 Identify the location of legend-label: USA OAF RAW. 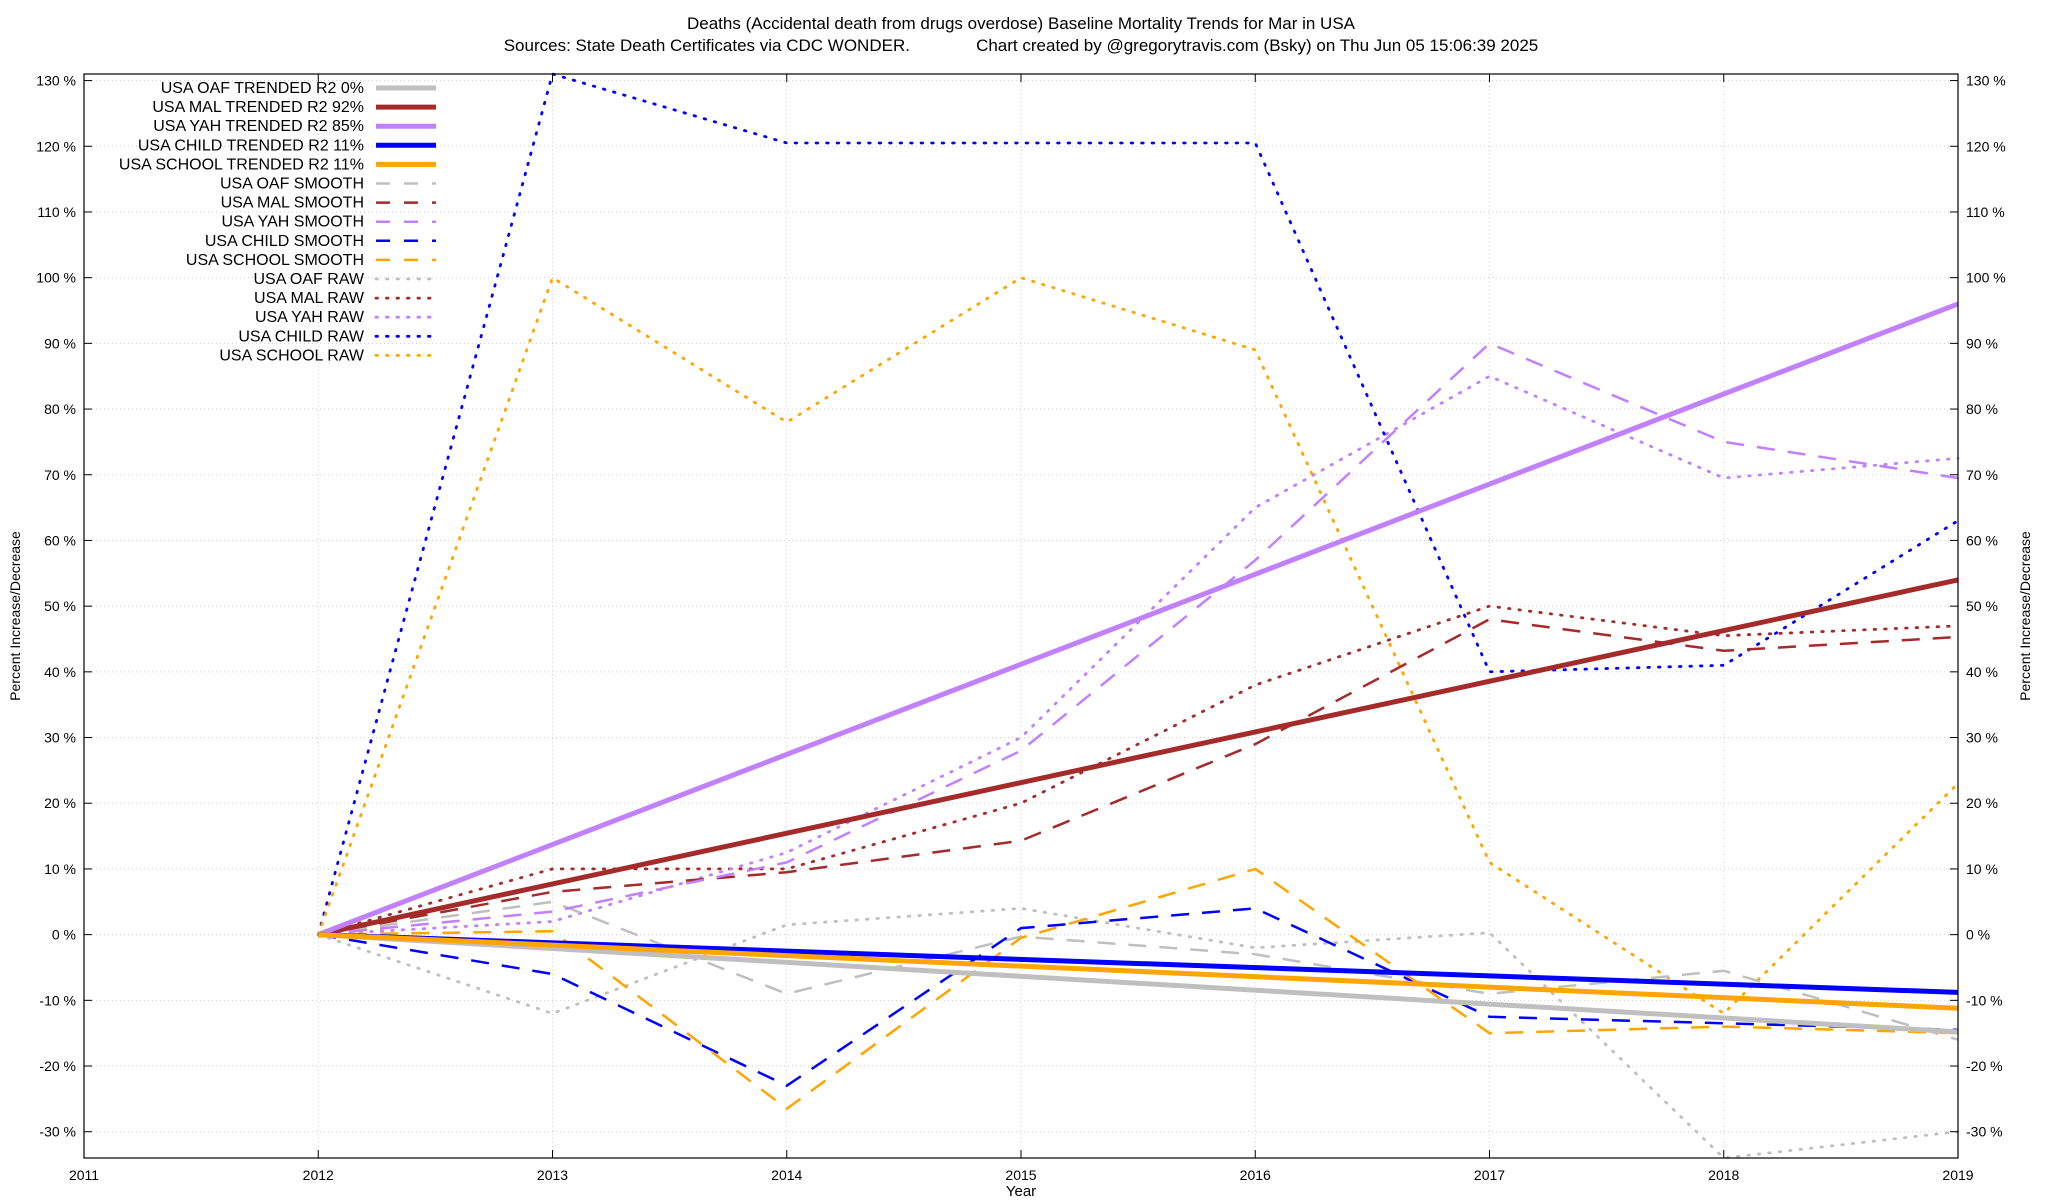
(308, 279).